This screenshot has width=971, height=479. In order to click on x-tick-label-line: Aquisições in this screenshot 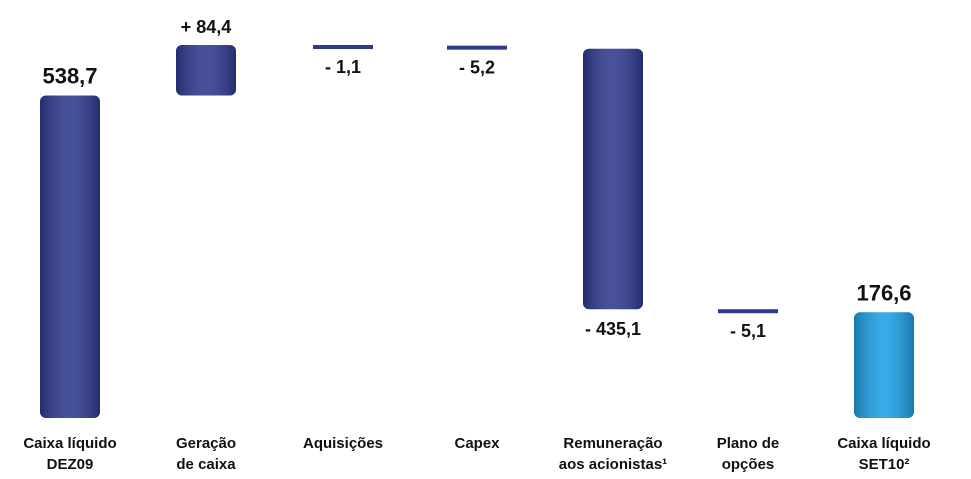, I will do `click(343, 443)`.